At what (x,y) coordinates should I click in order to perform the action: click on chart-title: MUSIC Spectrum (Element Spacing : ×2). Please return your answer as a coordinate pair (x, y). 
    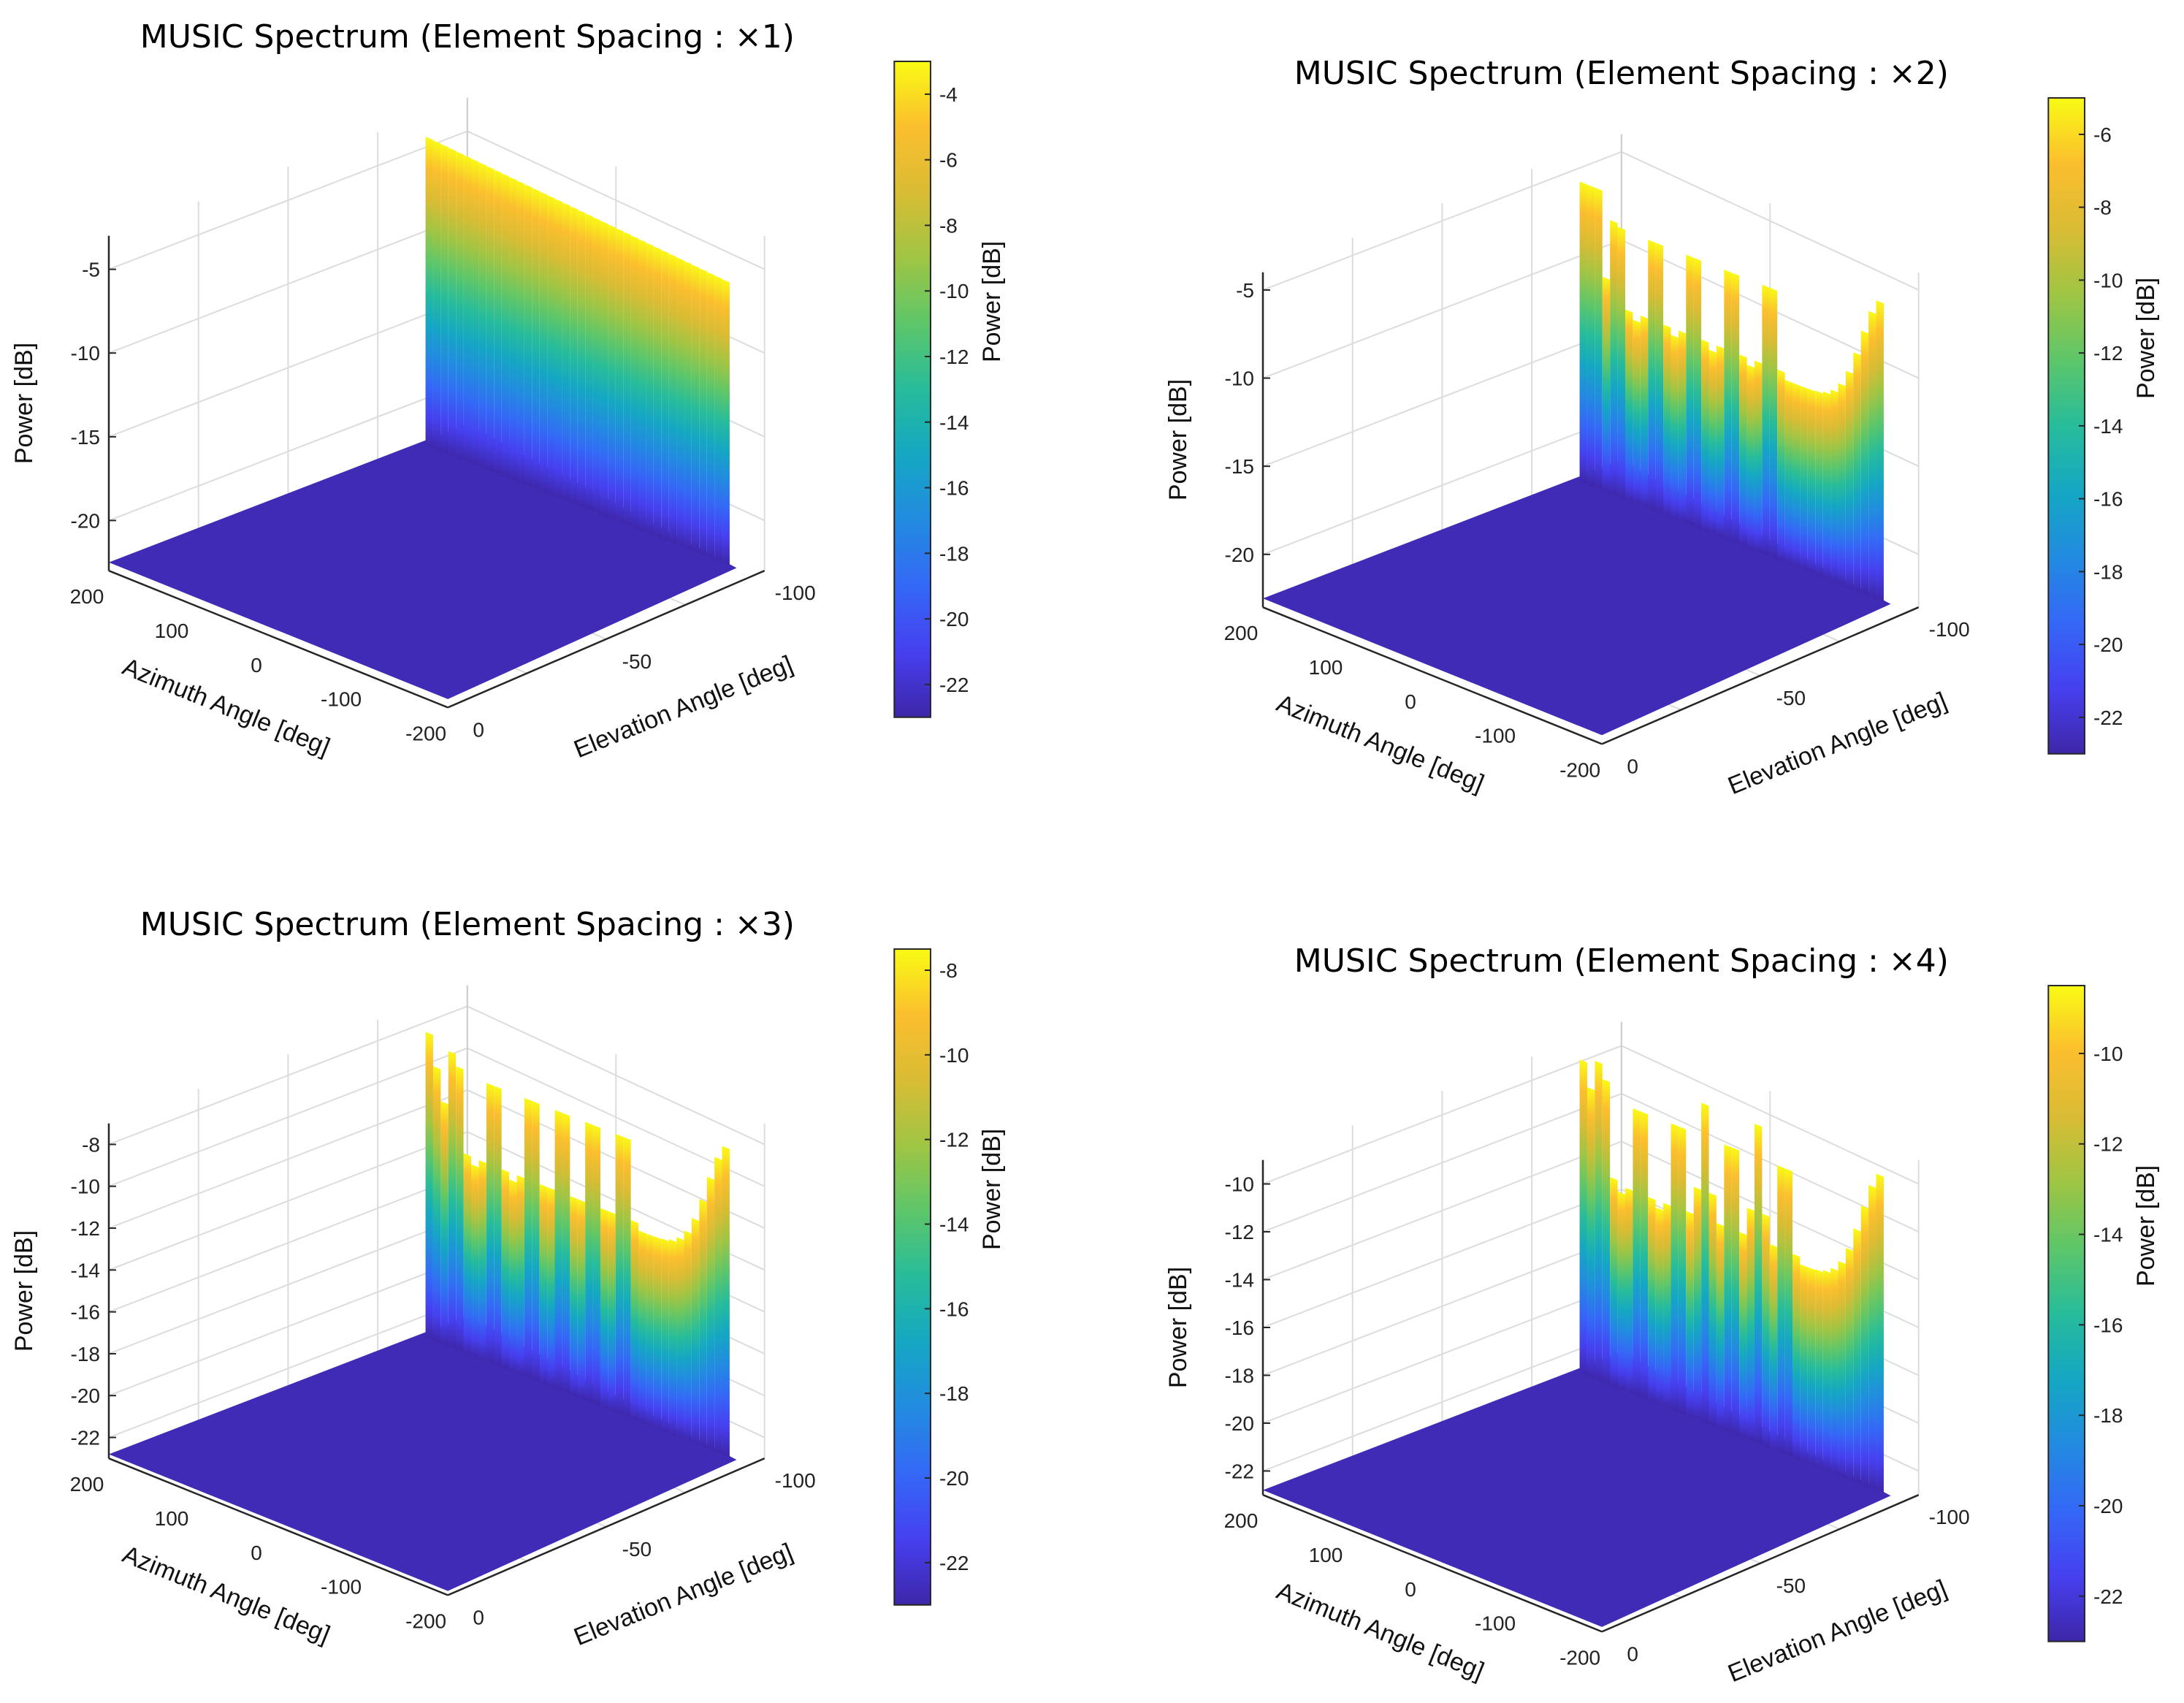
    Looking at the image, I should click on (1621, 73).